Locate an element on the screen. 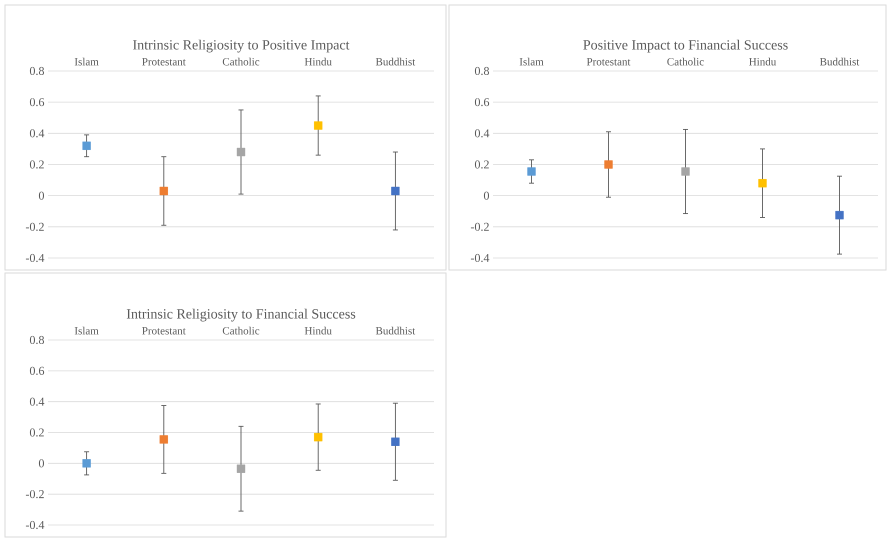 This screenshot has height=538, width=888. chart-title: Intrinsic Religiosity to Positive Impact is located at coordinates (241, 46).